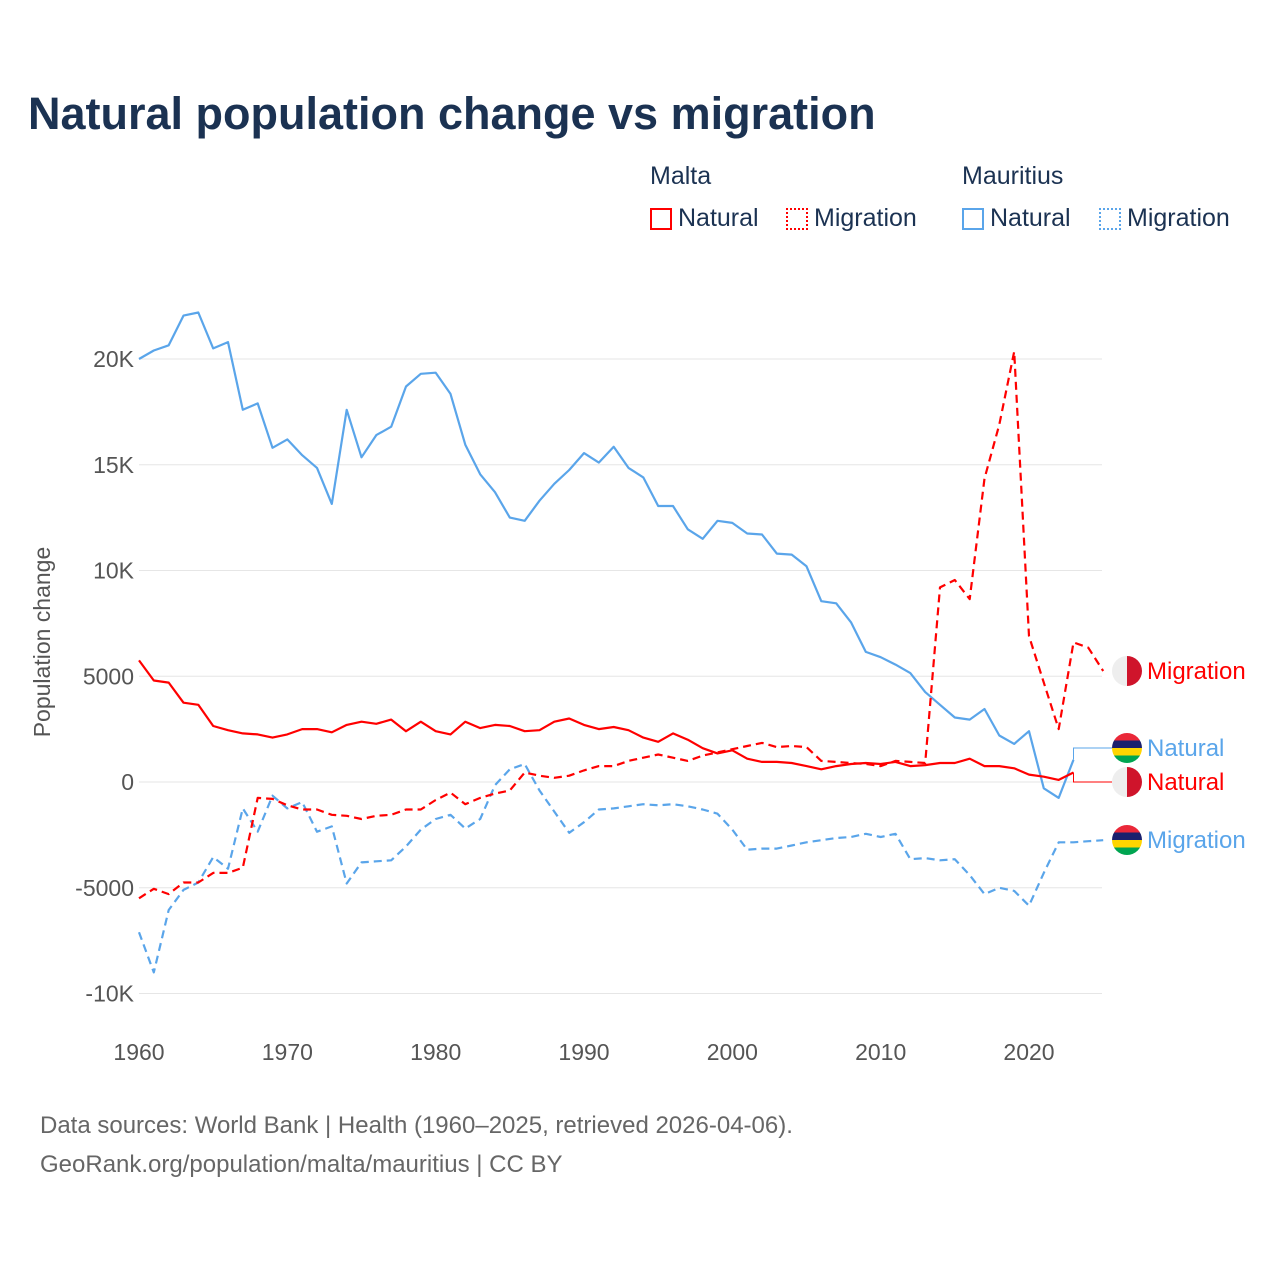 Image resolution: width=1280 pixels, height=1280 pixels. I want to click on y-tick-label: -10K, so click(109, 994).